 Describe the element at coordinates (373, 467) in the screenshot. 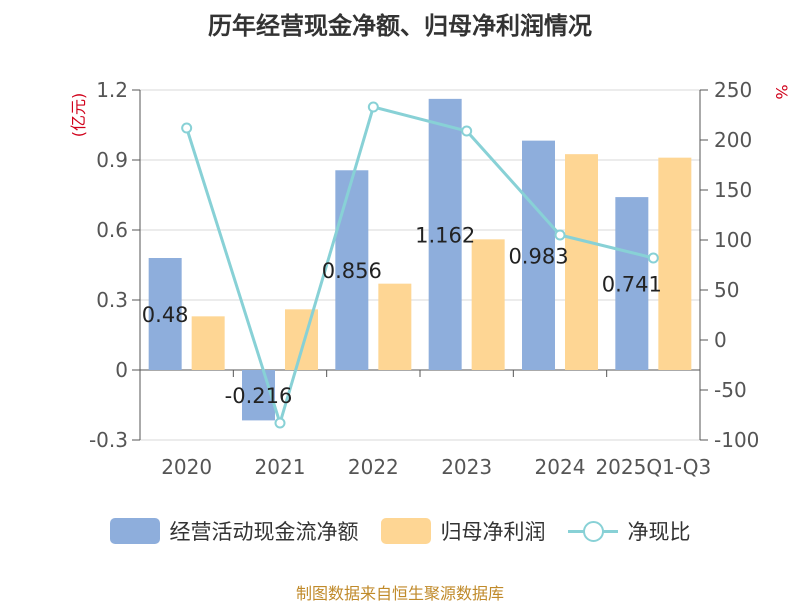

I see `category-label: 2022` at that location.